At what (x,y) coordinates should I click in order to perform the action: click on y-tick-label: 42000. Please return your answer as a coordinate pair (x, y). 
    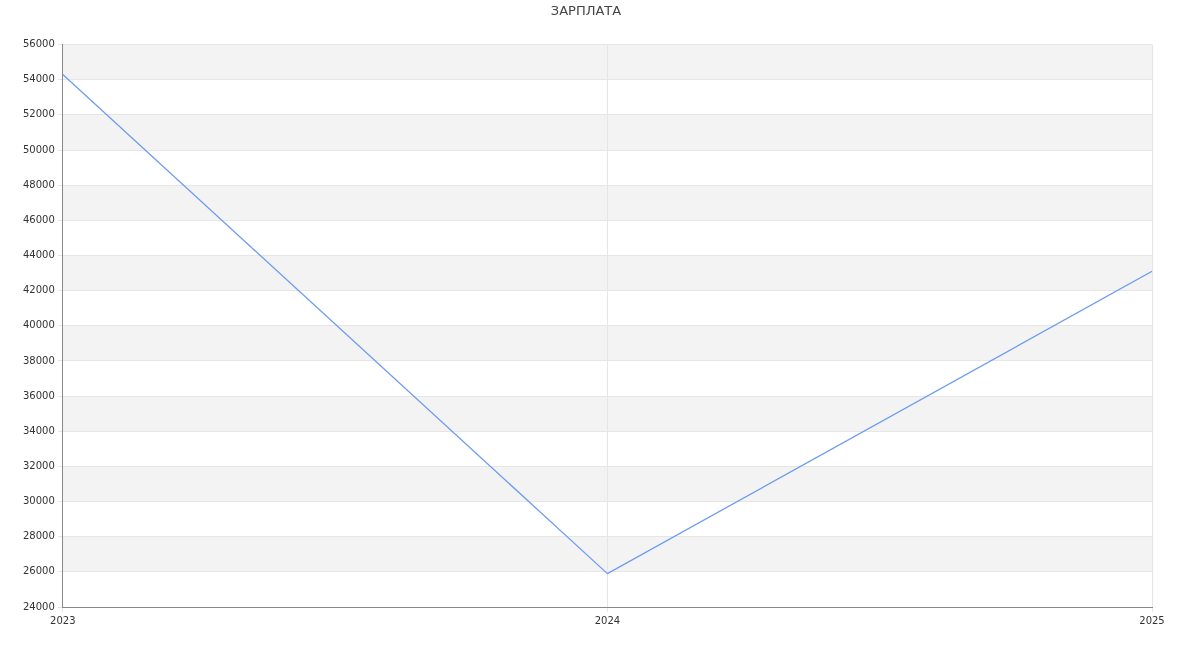
    Looking at the image, I should click on (39, 290).